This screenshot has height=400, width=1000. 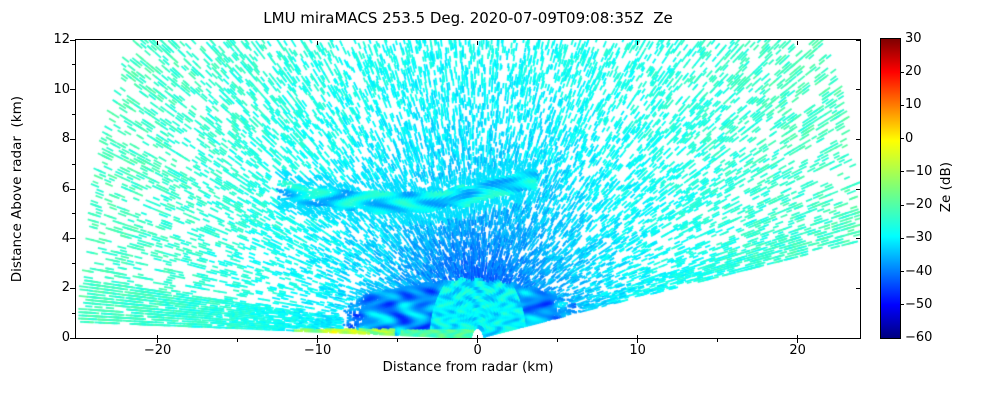 I want to click on x-tick-label: 0, so click(x=477, y=350).